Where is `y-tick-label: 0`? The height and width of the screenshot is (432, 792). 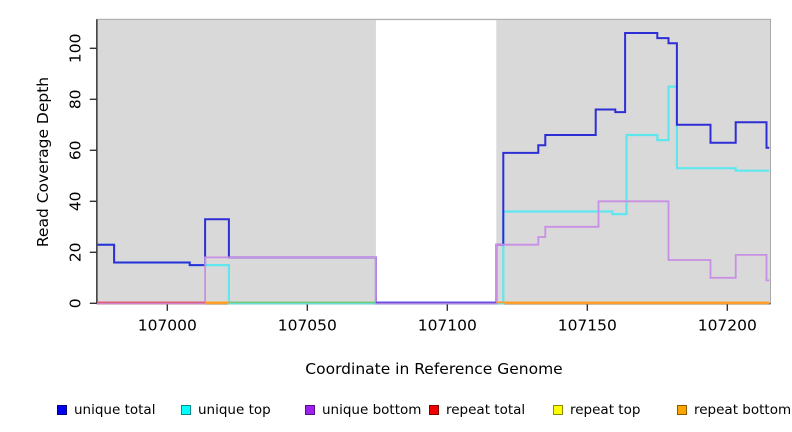 y-tick-label: 0 is located at coordinates (75, 303).